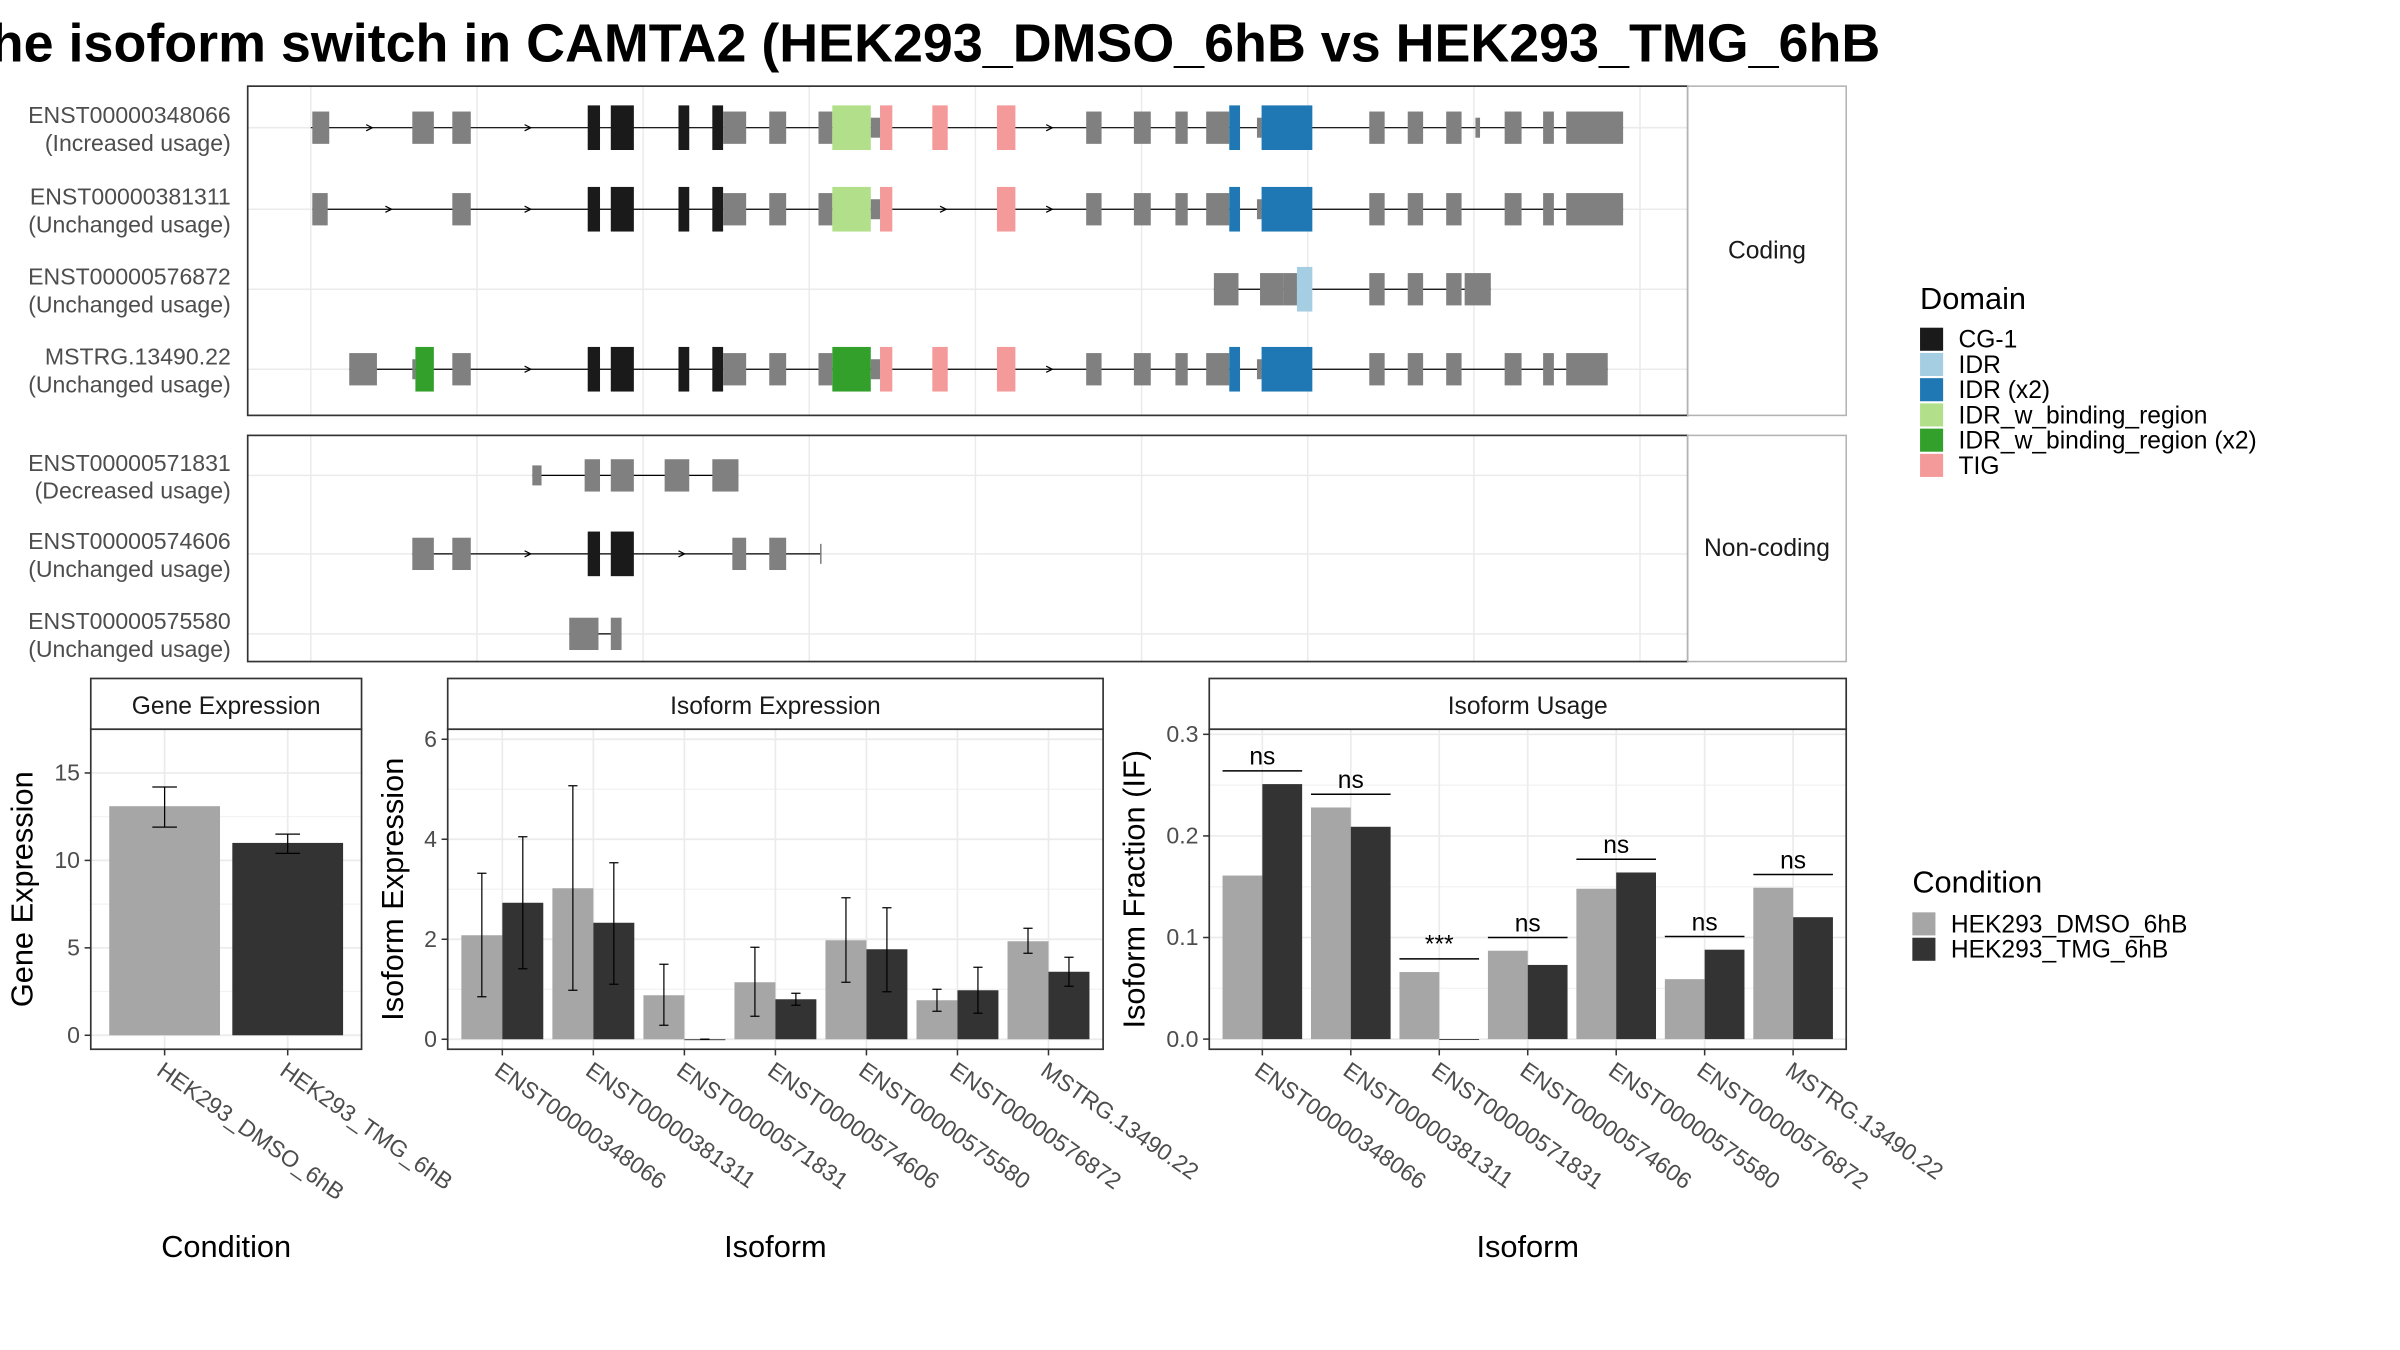 The height and width of the screenshot is (1350, 2400). What do you see at coordinates (775, 1246) in the screenshot?
I see `x-axis-title: Isoform` at bounding box center [775, 1246].